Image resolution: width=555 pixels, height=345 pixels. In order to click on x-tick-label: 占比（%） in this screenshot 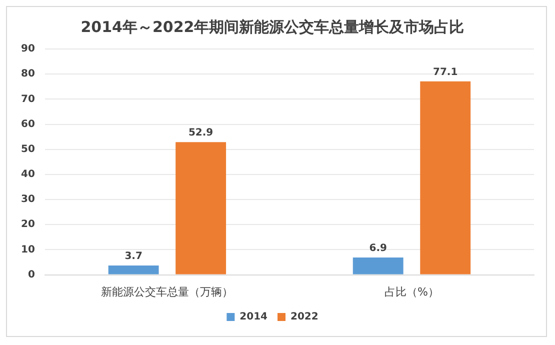, I will do `click(411, 291)`.